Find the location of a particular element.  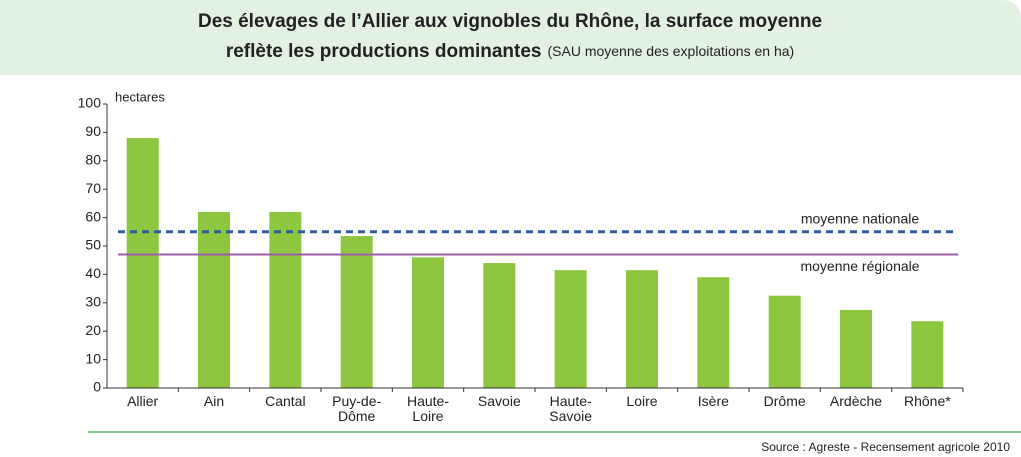

x-tick-label: Loire is located at coordinates (641, 401).